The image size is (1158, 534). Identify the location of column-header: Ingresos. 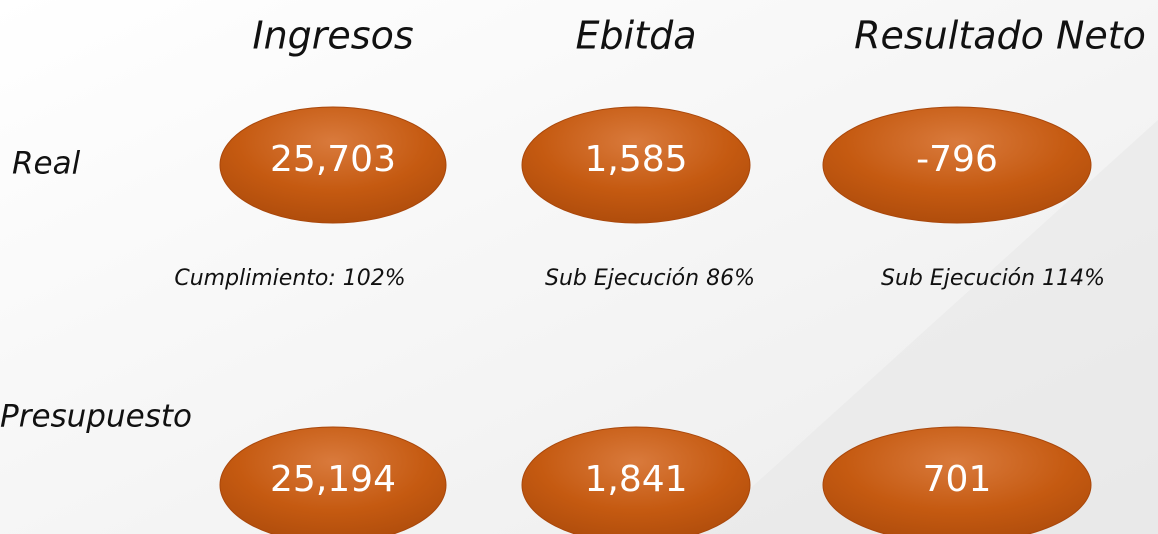
(332, 36).